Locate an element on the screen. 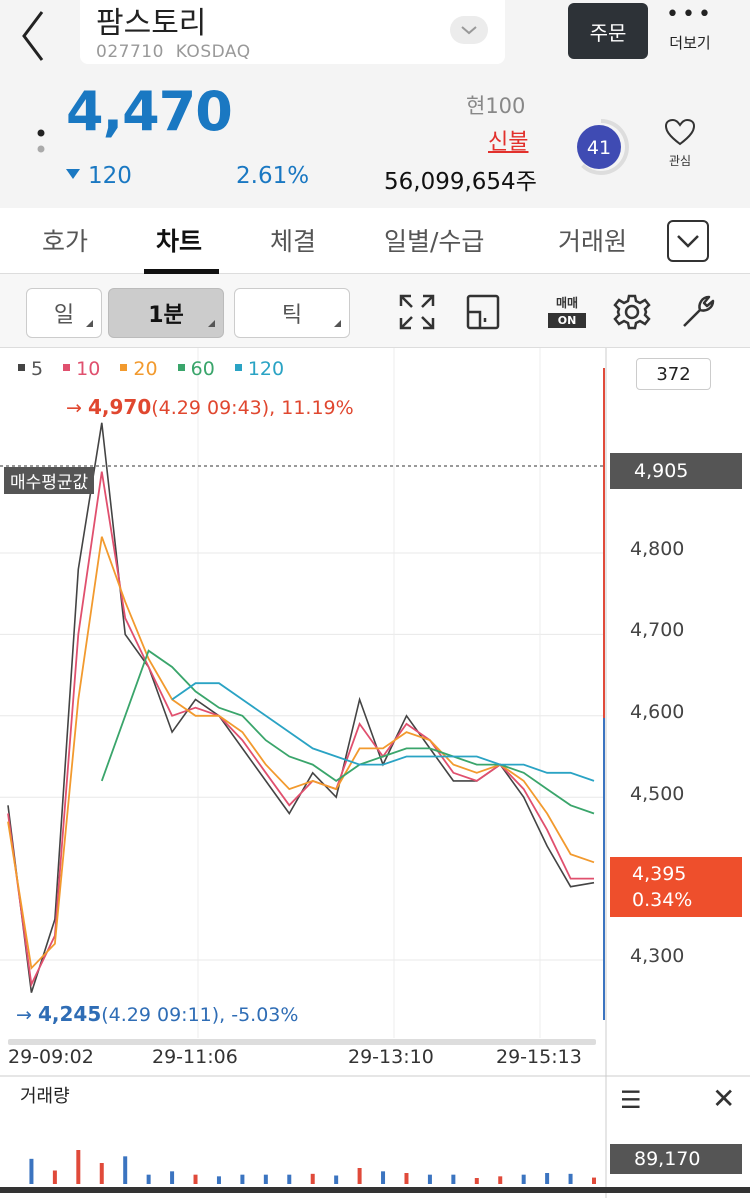  favorite-label: 관심 is located at coordinates (680, 161).